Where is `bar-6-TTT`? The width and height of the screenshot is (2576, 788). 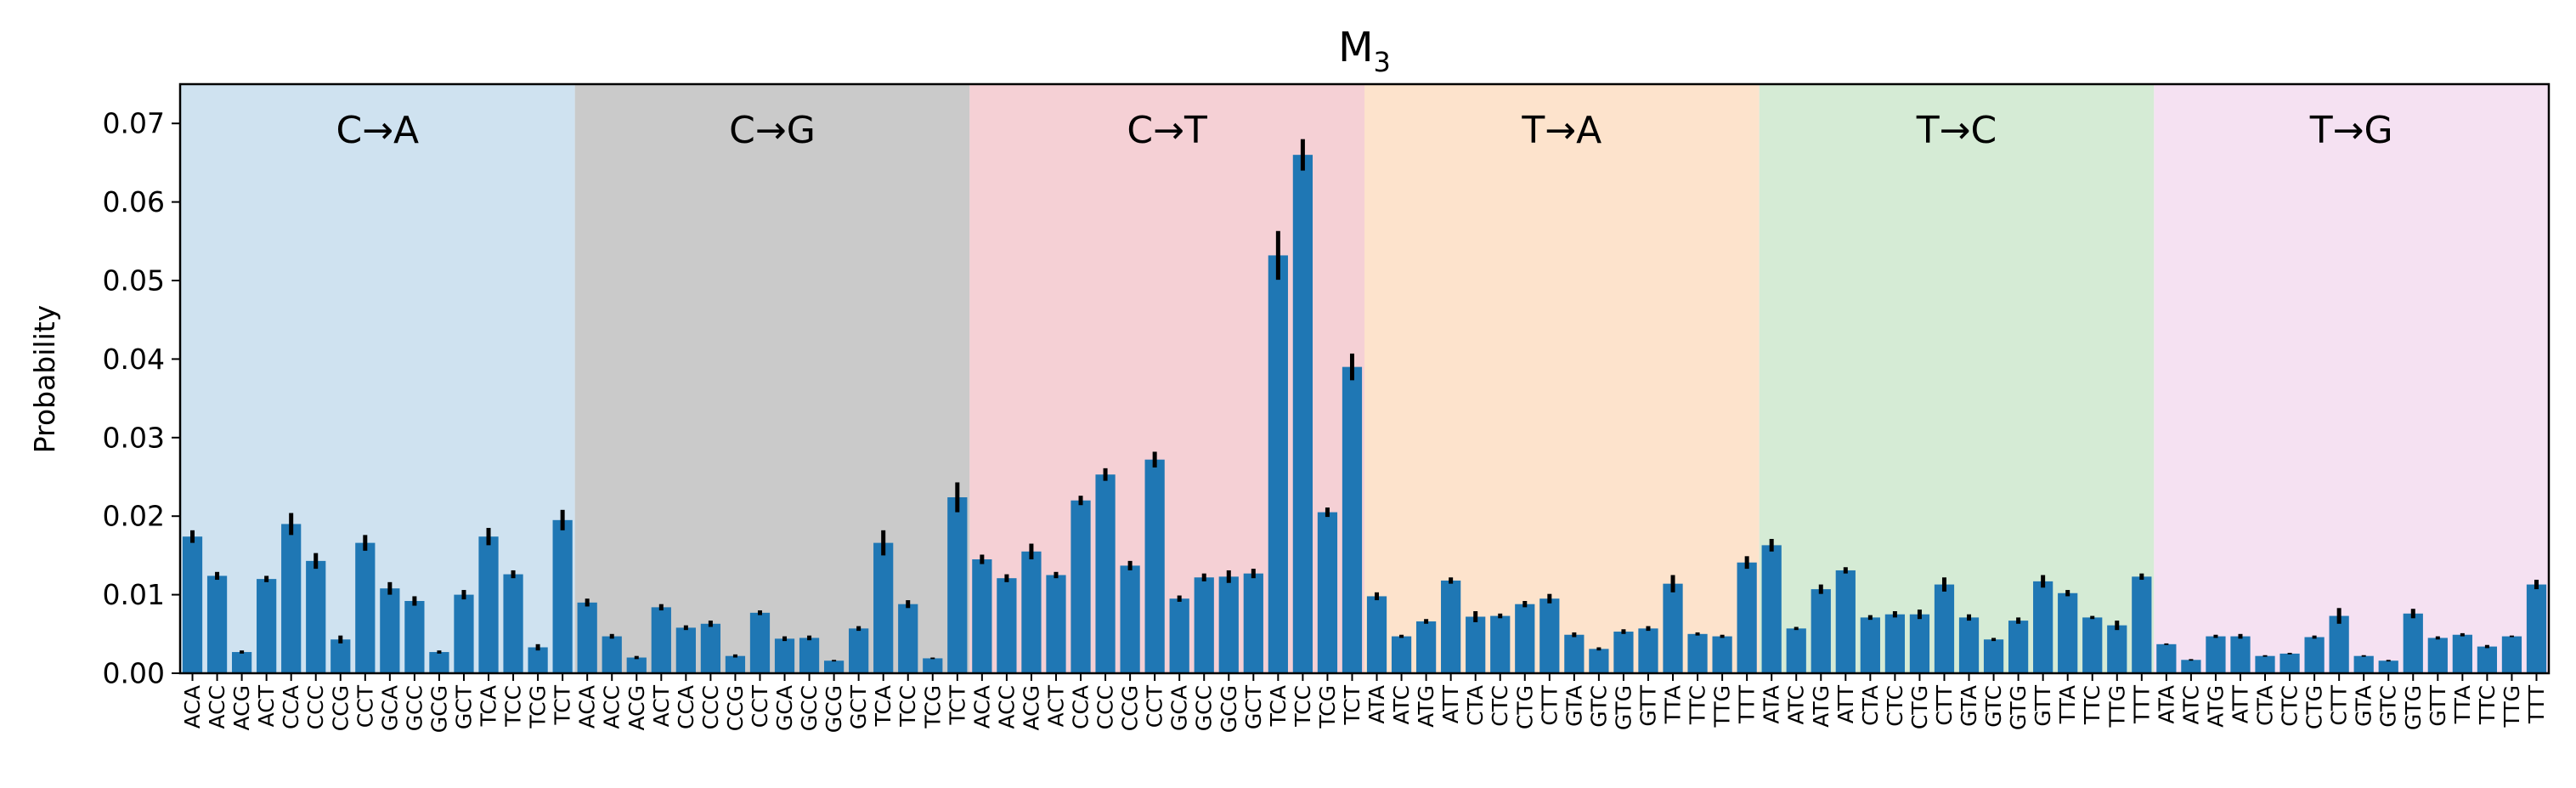 bar-6-TTT is located at coordinates (2536, 628).